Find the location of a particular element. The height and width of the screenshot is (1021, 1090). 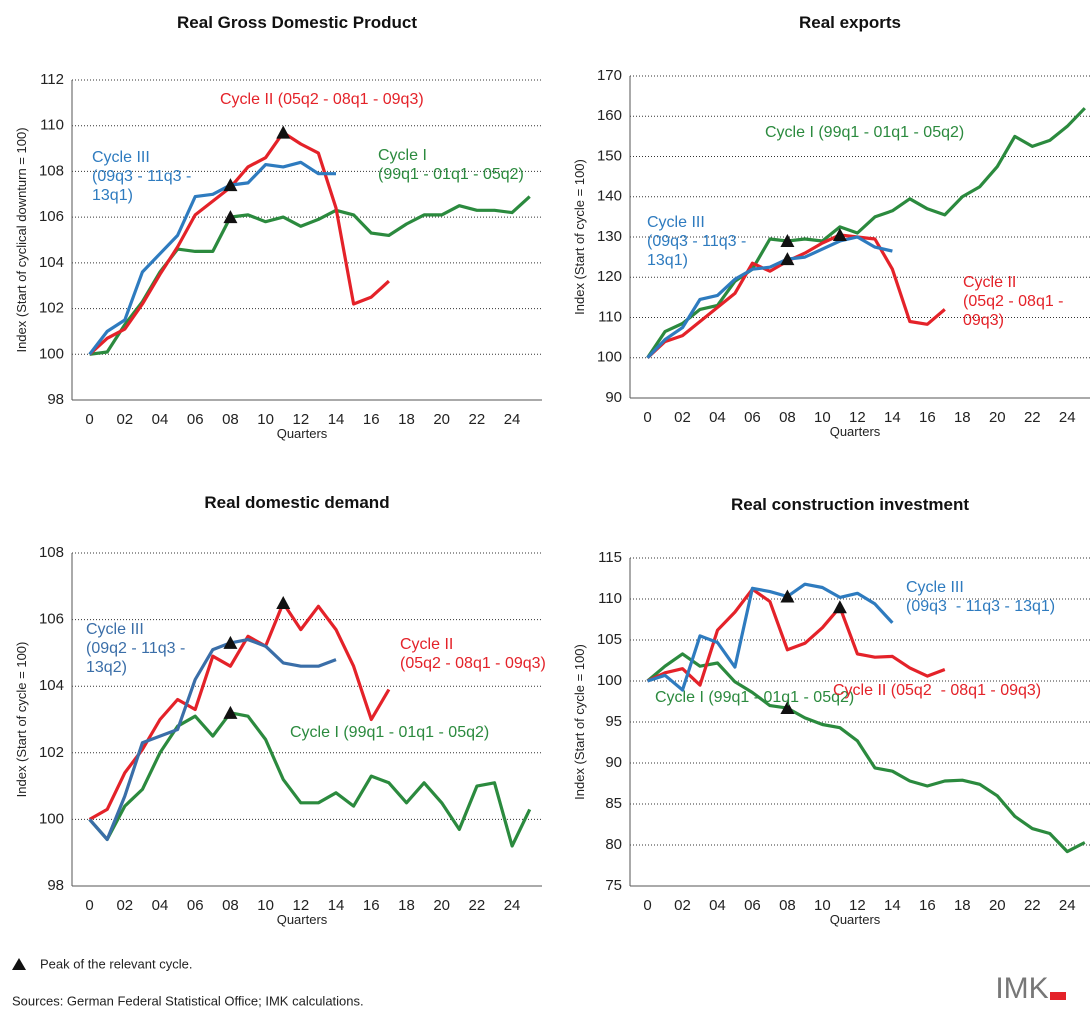

series-label-box: Cycle II (05q2 - 08q1 - 09q3) is located at coordinates (1013, 301).